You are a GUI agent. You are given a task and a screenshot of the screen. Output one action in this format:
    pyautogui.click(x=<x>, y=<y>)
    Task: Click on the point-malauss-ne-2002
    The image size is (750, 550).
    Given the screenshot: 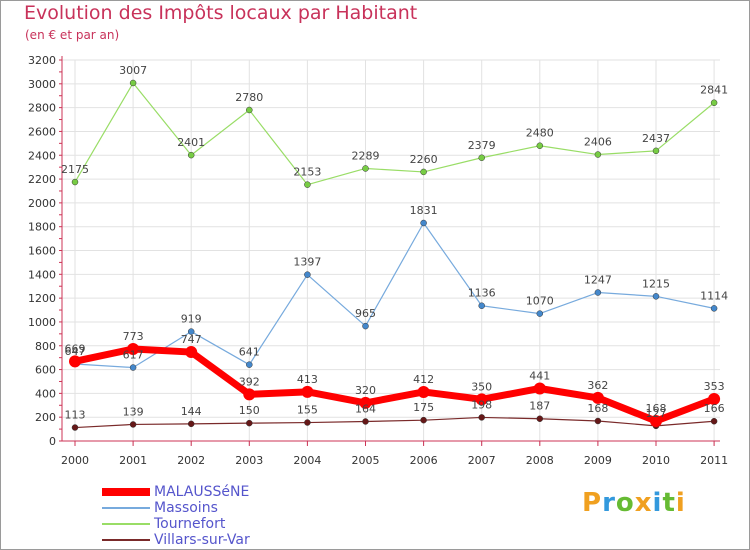 What is the action you would take?
    pyautogui.click(x=191, y=352)
    